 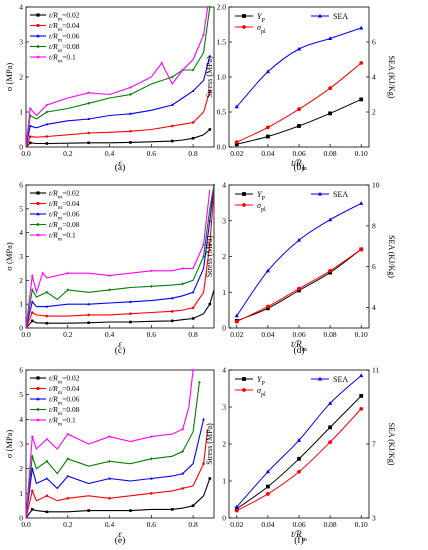 I want to click on x-axis-label: ε, so click(x=120, y=534).